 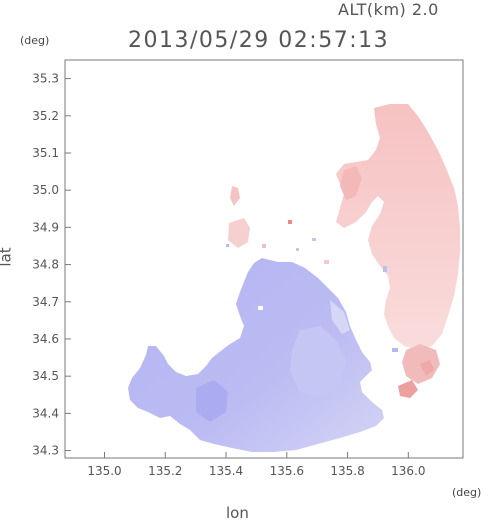 I want to click on x-axis-ticks: 135.0 135.2 135.4 135.6 135.8 136.0, so click(x=256, y=465).